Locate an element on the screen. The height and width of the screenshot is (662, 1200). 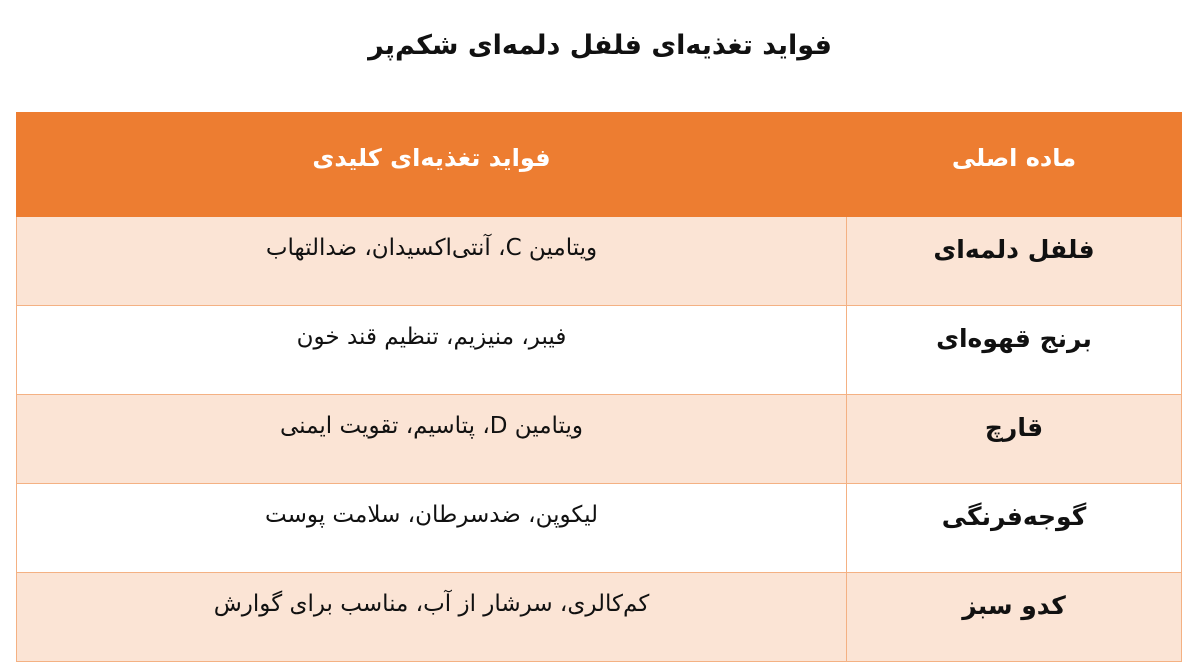
header-ingredient: ماده اصلی is located at coordinates (1014, 164).